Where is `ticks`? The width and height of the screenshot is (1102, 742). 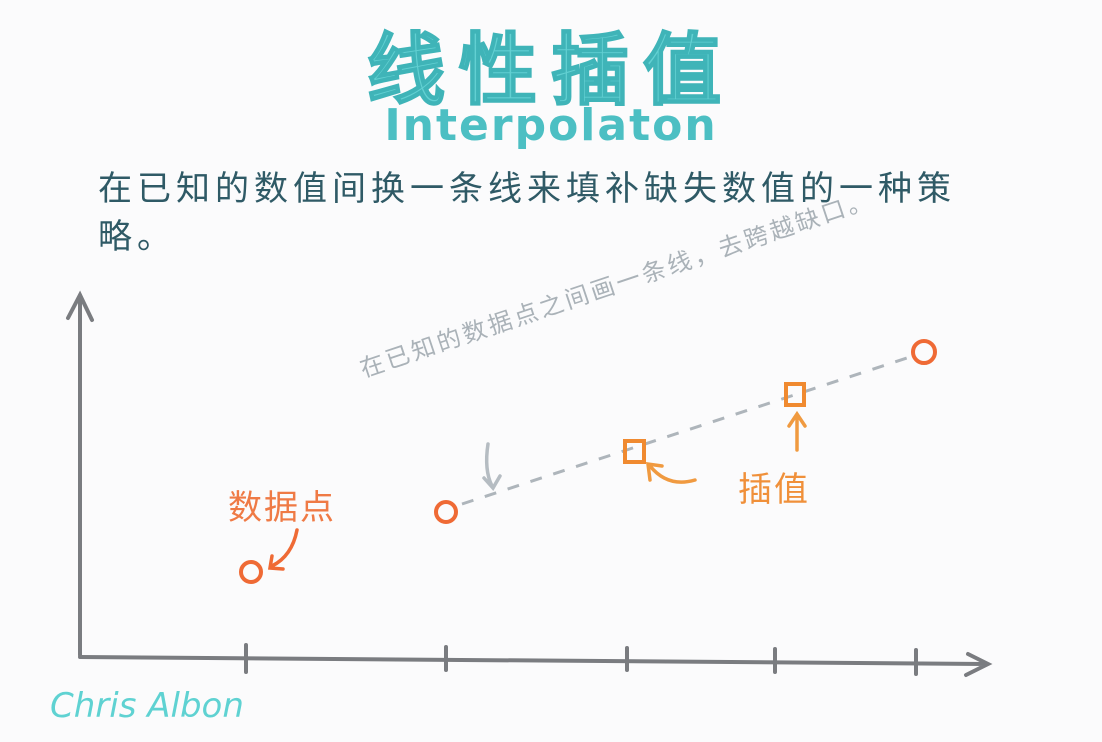
ticks is located at coordinates (581, 659).